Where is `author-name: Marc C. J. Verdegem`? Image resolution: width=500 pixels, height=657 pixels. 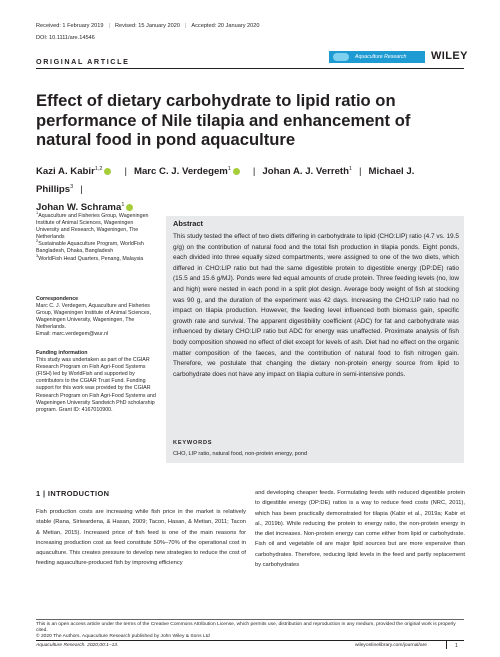
author-name: Marc C. J. Verdegem is located at coordinates (180, 171).